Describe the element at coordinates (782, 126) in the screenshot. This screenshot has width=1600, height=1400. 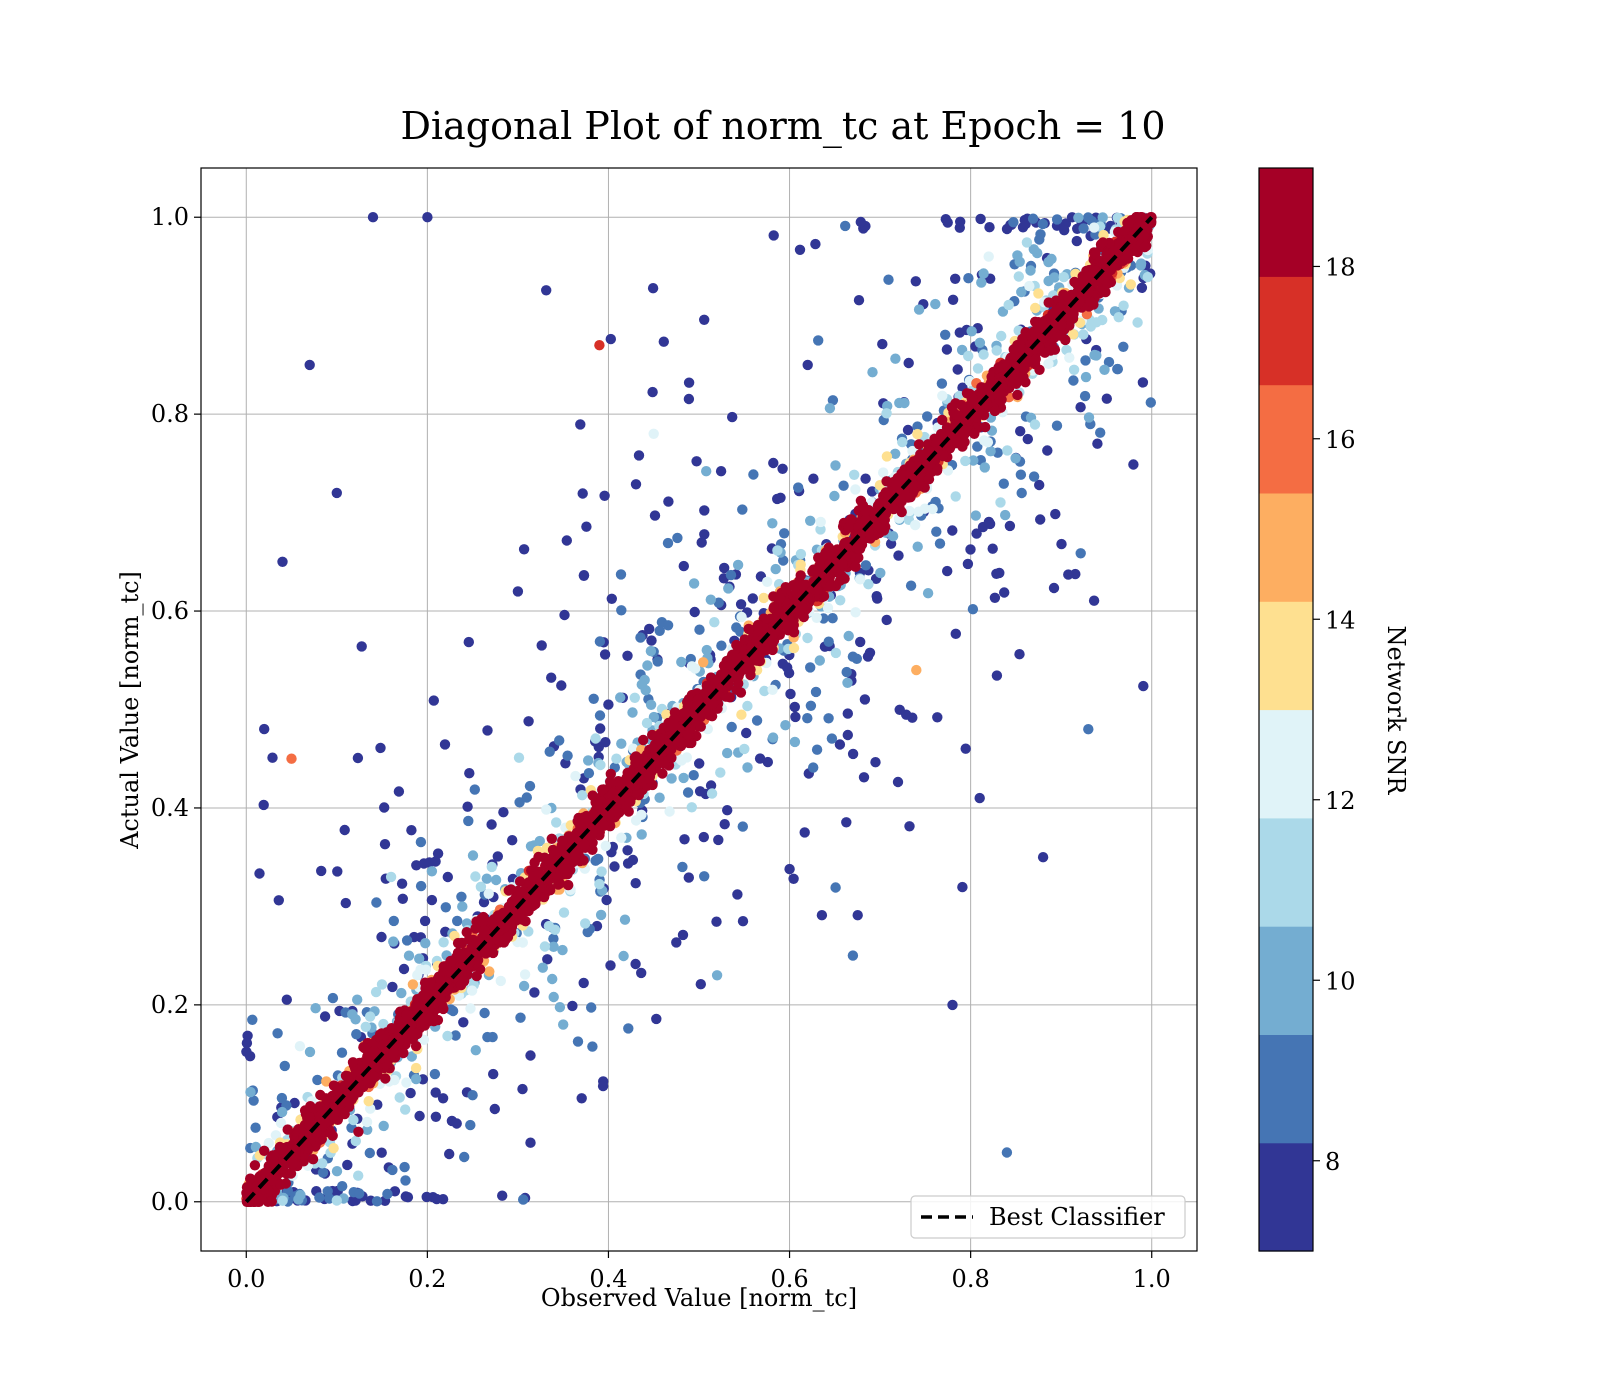
I see `chart-title: Diagonal Plot of norm_tc at Epoch = 10` at that location.